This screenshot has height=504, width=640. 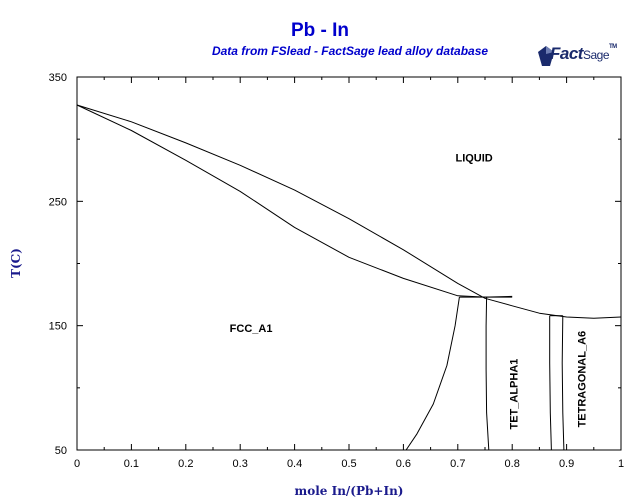 I want to click on logo-tm: TM, so click(x=613, y=47).